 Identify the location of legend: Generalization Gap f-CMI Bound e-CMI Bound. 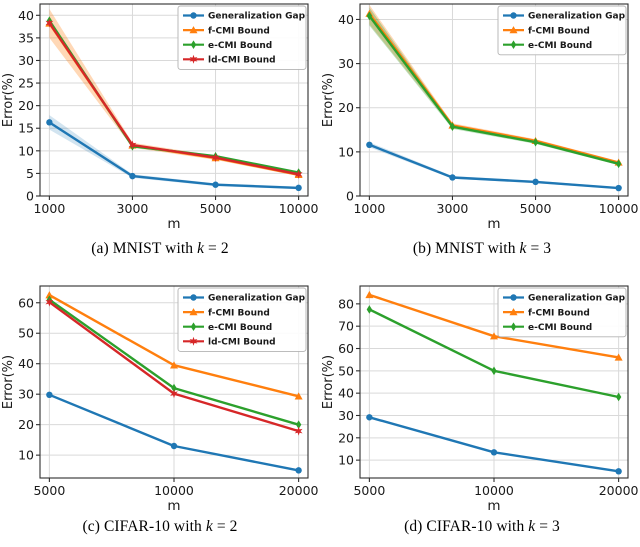
(562, 312).